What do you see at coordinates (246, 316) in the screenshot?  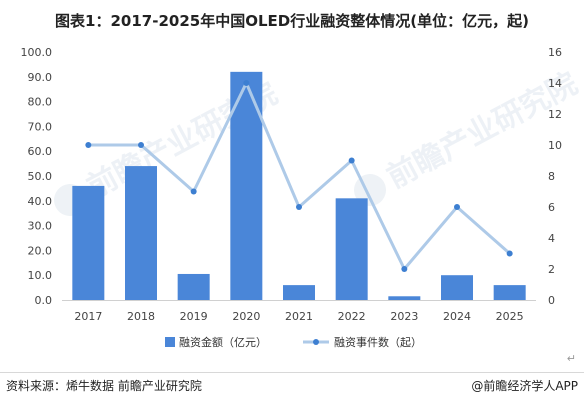 I see `x-tick-label: 2020` at bounding box center [246, 316].